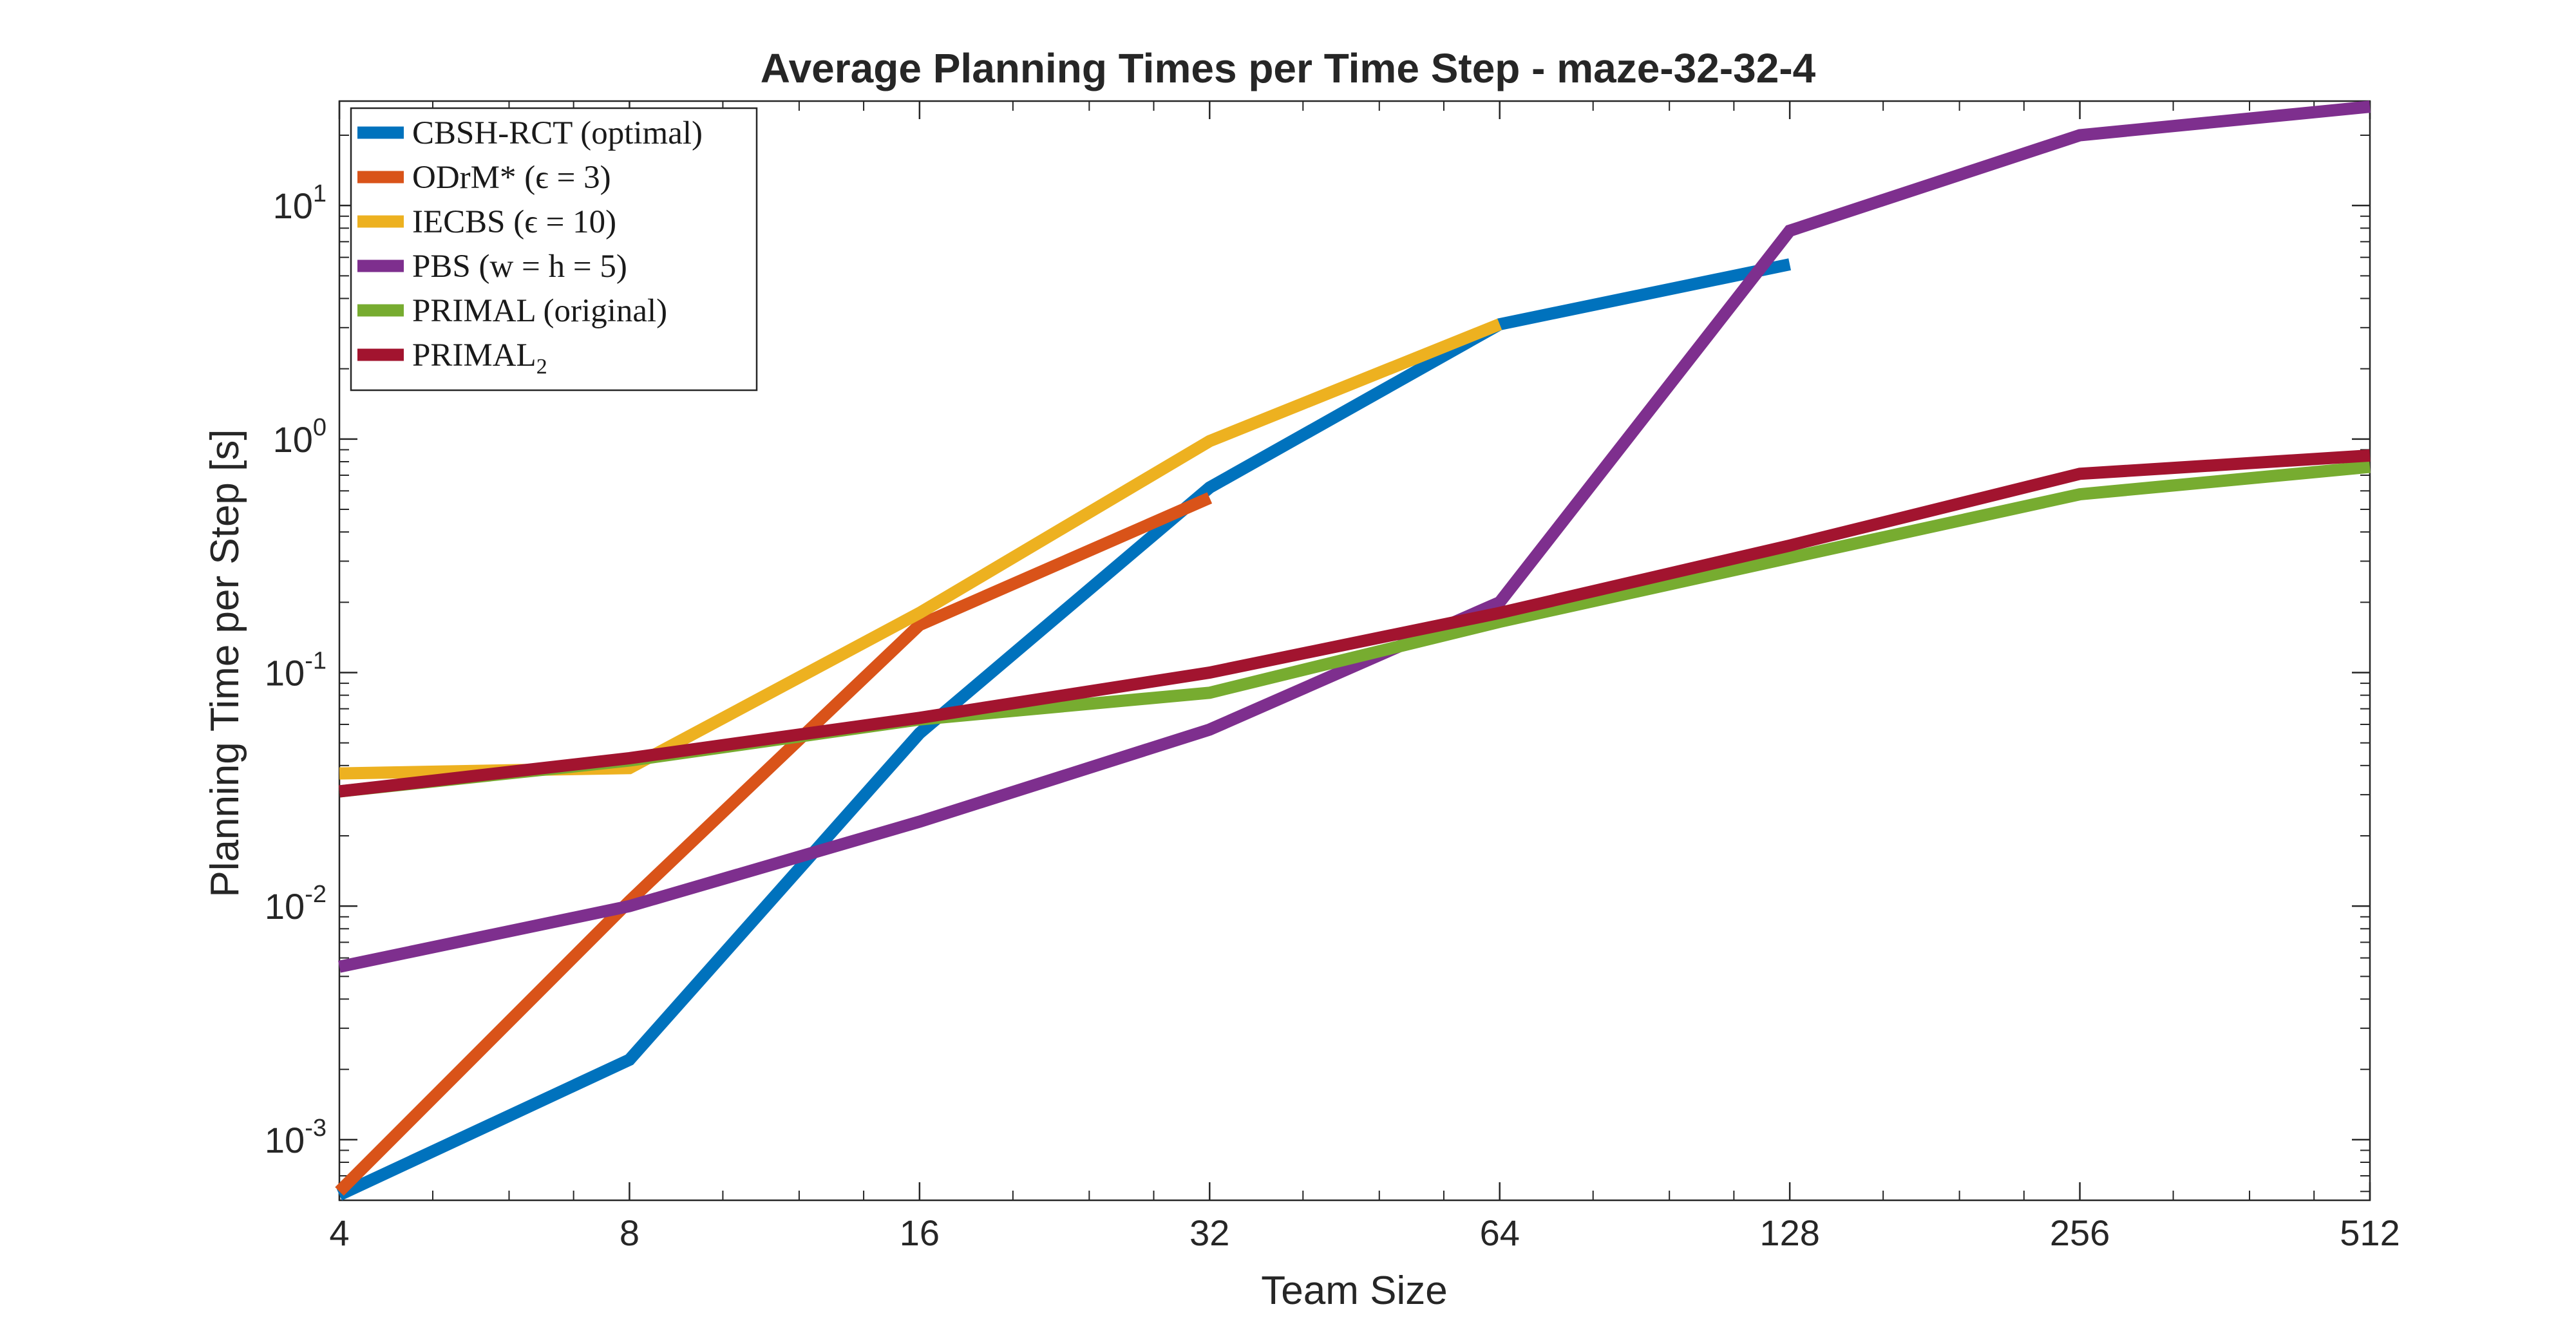 This screenshot has width=2576, height=1331. What do you see at coordinates (539, 311) in the screenshot?
I see `legend-label: PRIMAL (original)` at bounding box center [539, 311].